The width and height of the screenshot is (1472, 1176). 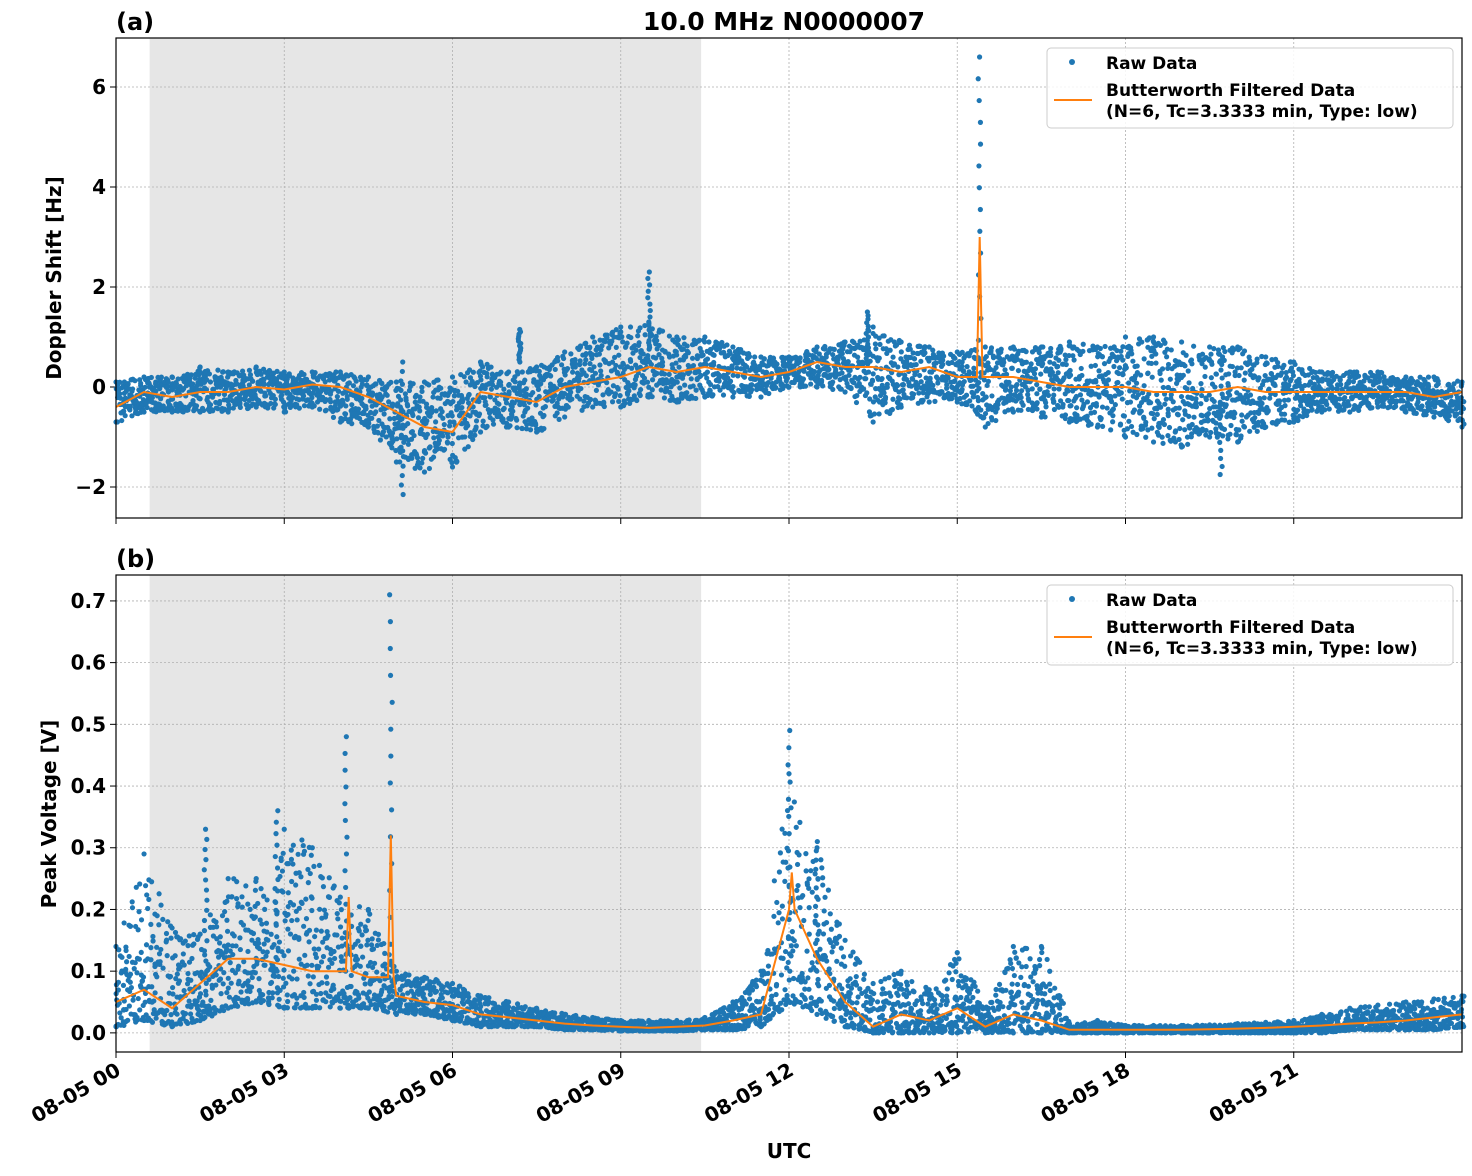 What do you see at coordinates (99, 287) in the screenshot?
I see `y-tick-label: 2` at bounding box center [99, 287].